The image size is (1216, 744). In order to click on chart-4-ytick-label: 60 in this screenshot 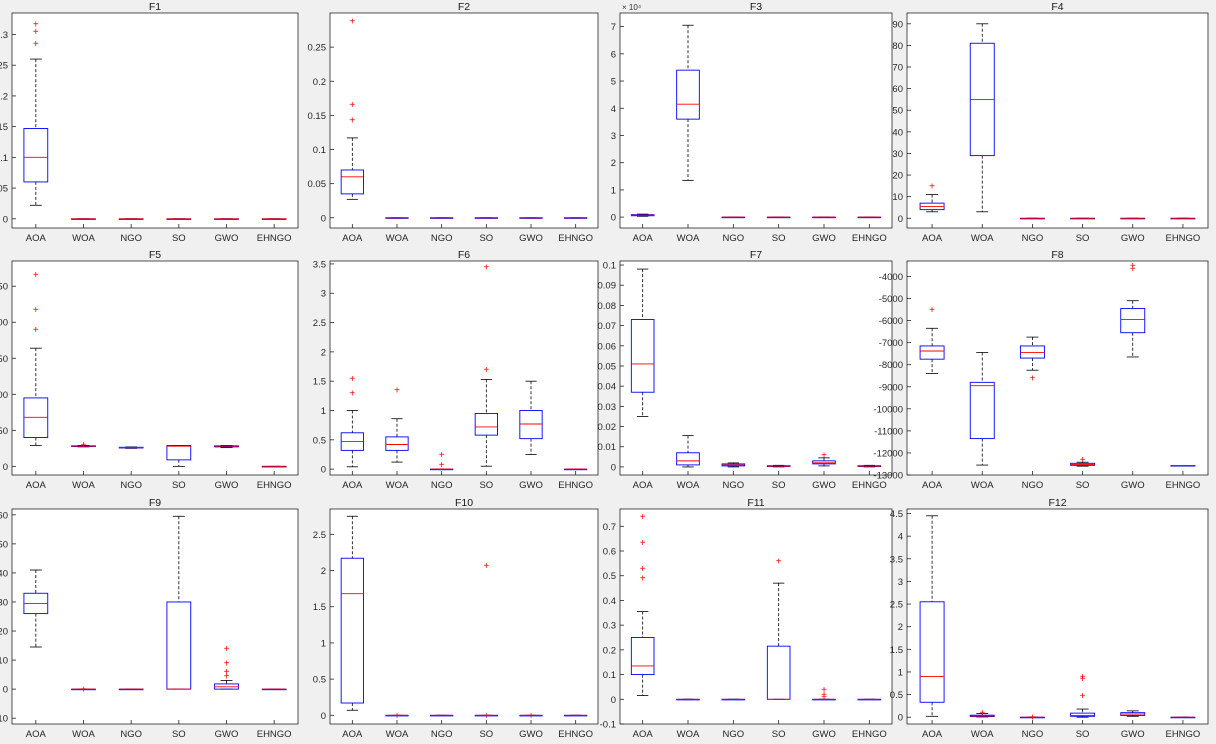, I will do `click(897, 89)`.